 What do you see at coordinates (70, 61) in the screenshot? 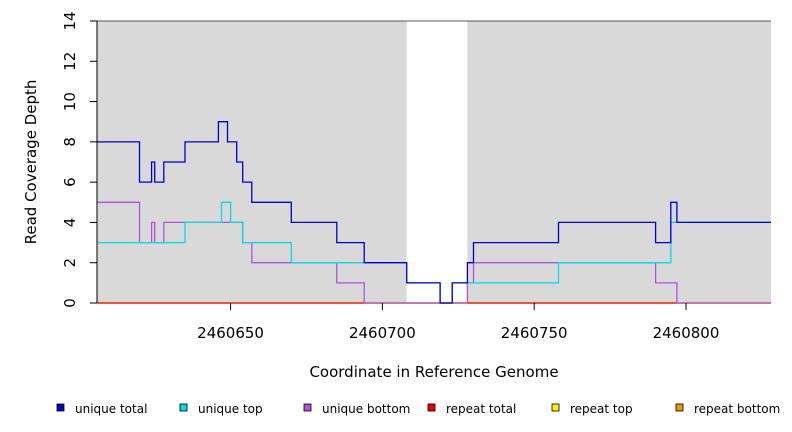
I see `y-tick-label-12: 12` at bounding box center [70, 61].